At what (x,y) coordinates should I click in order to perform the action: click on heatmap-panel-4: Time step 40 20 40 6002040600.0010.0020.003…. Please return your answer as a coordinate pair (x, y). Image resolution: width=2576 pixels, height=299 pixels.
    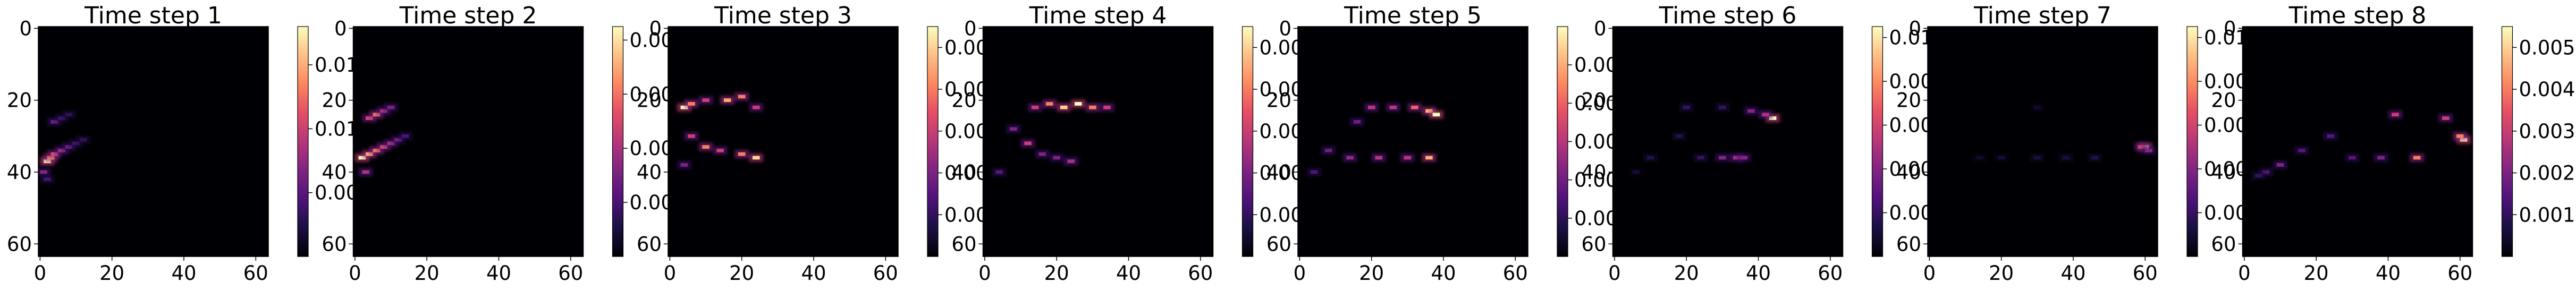
    Looking at the image, I should click on (1133, 144).